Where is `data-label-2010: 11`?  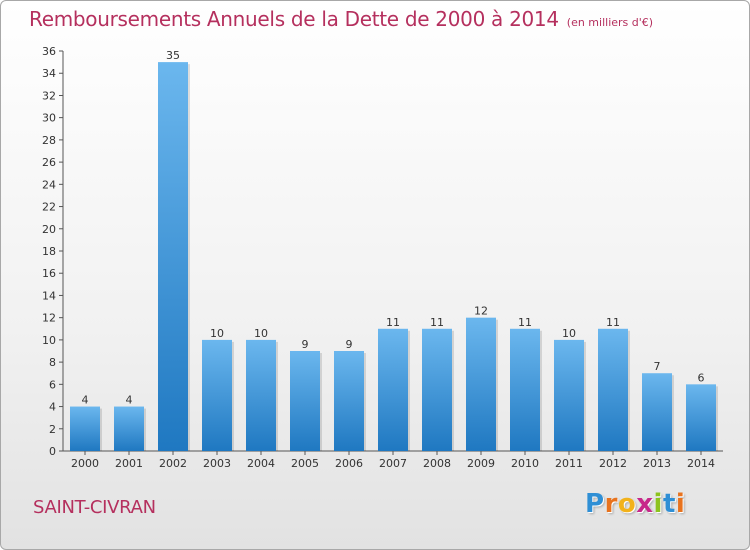
data-label-2010: 11 is located at coordinates (525, 322).